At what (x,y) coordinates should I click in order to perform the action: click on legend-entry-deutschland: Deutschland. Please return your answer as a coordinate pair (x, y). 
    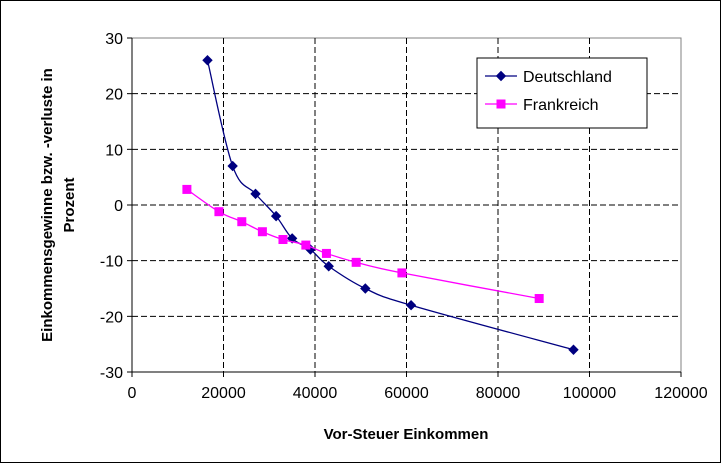
    Looking at the image, I should click on (548, 77).